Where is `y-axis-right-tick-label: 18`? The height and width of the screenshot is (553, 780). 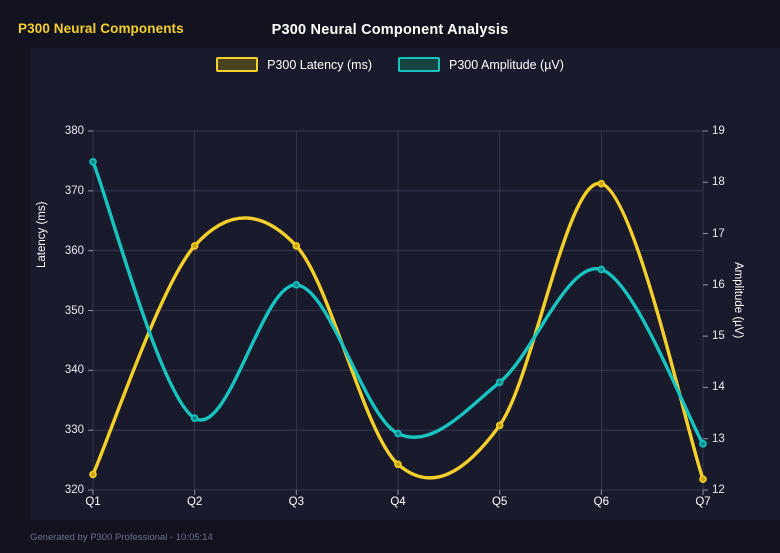
y-axis-right-tick-label: 18 is located at coordinates (718, 182).